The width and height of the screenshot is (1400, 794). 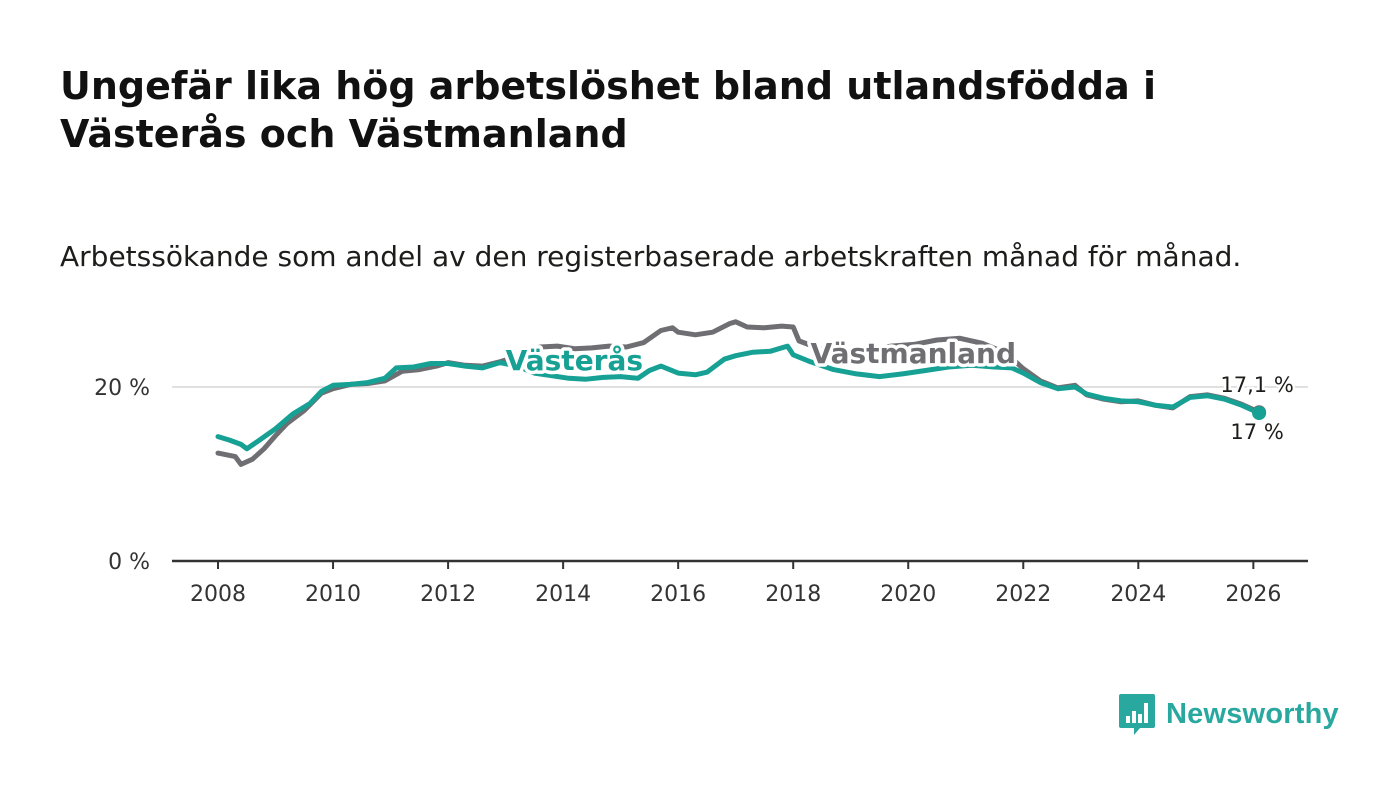 I want to click on x-tick-label: 2024, so click(x=1138, y=594).